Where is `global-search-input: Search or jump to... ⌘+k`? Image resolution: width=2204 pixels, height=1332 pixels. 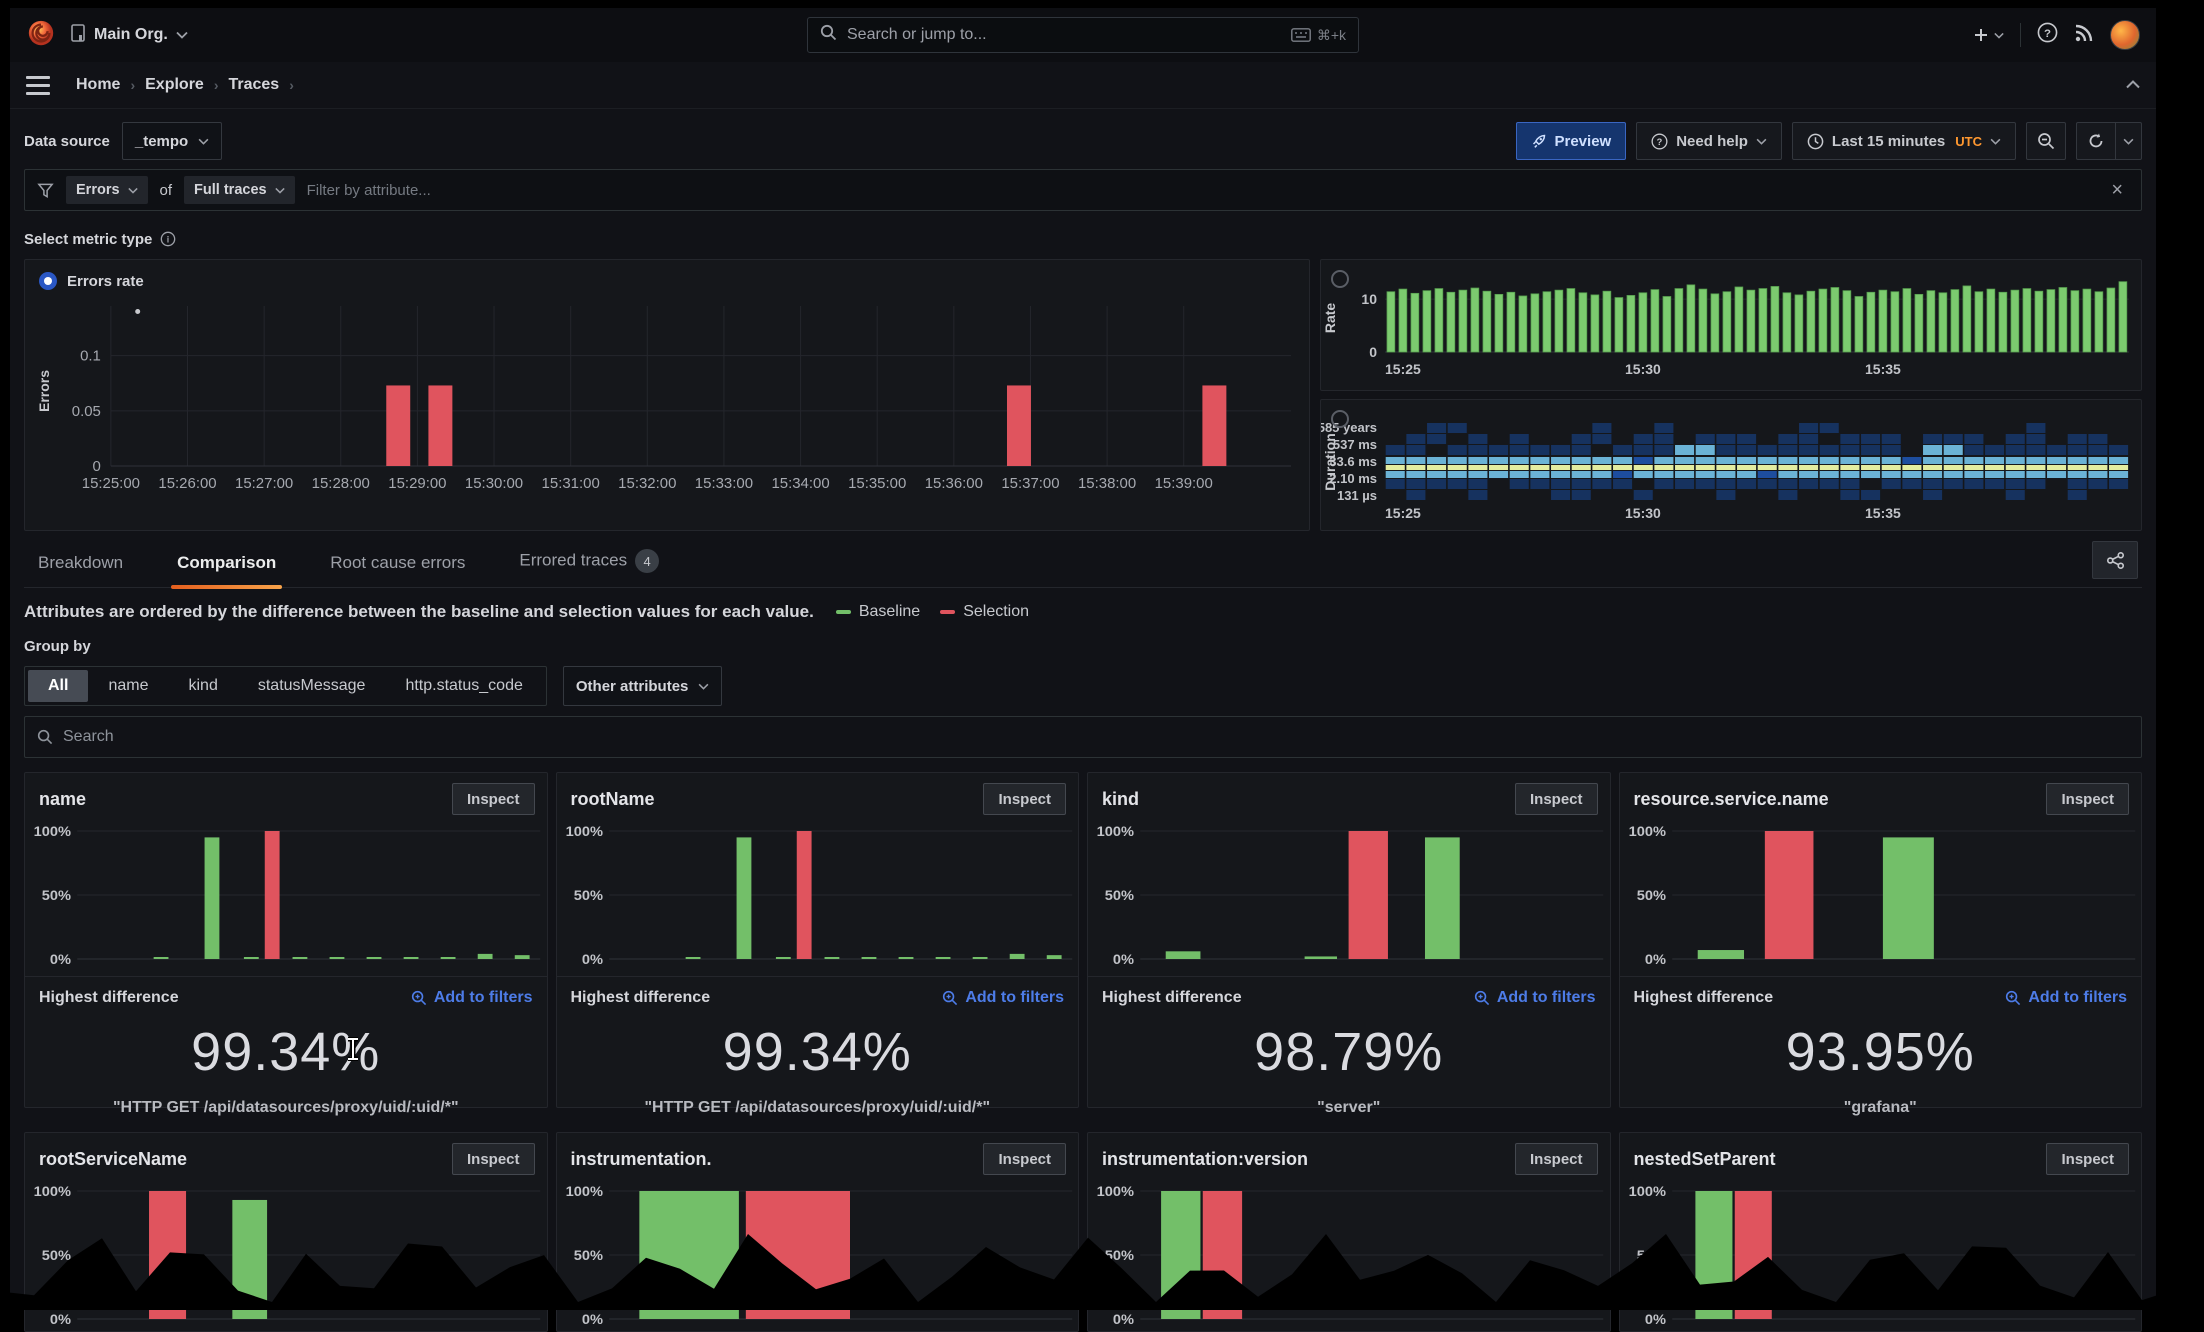 global-search-input: Search or jump to... ⌘+k is located at coordinates (1083, 35).